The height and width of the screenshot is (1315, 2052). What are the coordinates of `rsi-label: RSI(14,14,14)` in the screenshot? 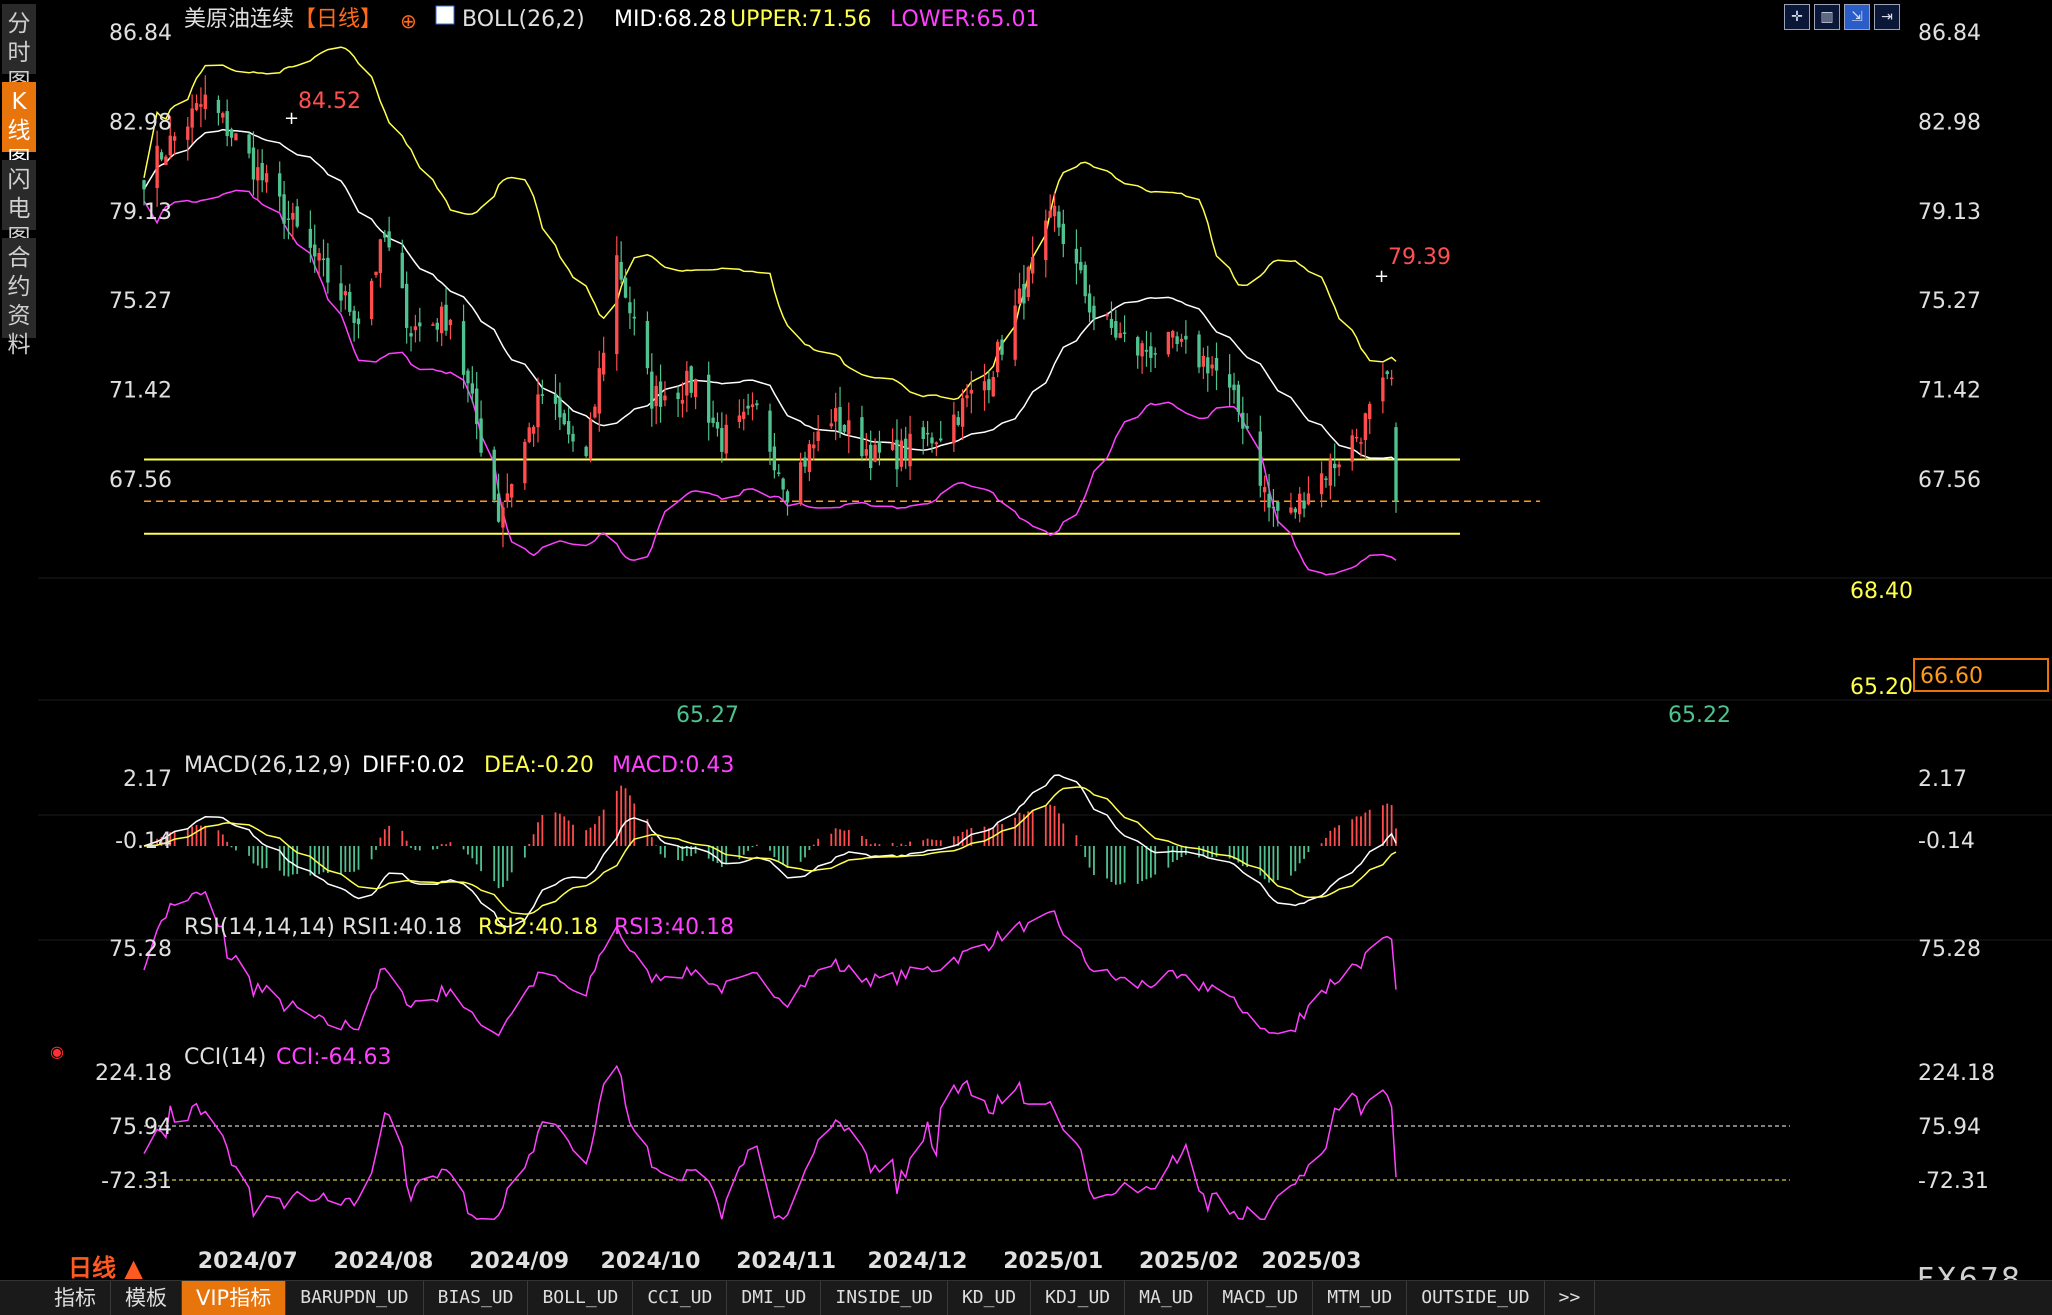 It's located at (259, 927).